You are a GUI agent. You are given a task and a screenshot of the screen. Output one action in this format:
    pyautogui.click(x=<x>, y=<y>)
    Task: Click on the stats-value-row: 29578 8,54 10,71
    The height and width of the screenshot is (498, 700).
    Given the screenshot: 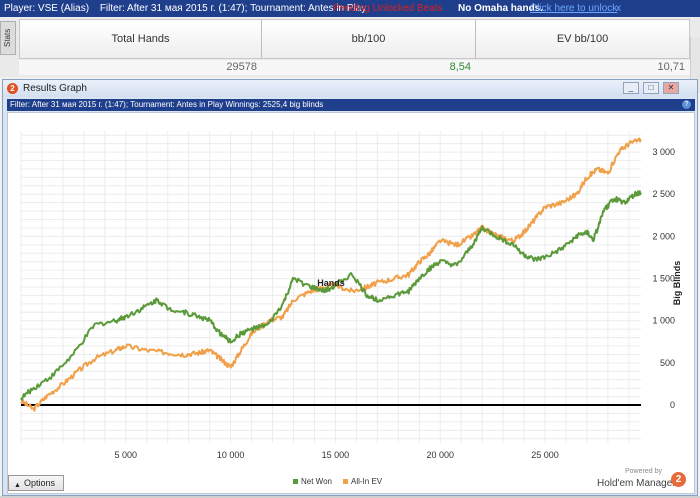 What is the action you would take?
    pyautogui.click(x=354, y=67)
    